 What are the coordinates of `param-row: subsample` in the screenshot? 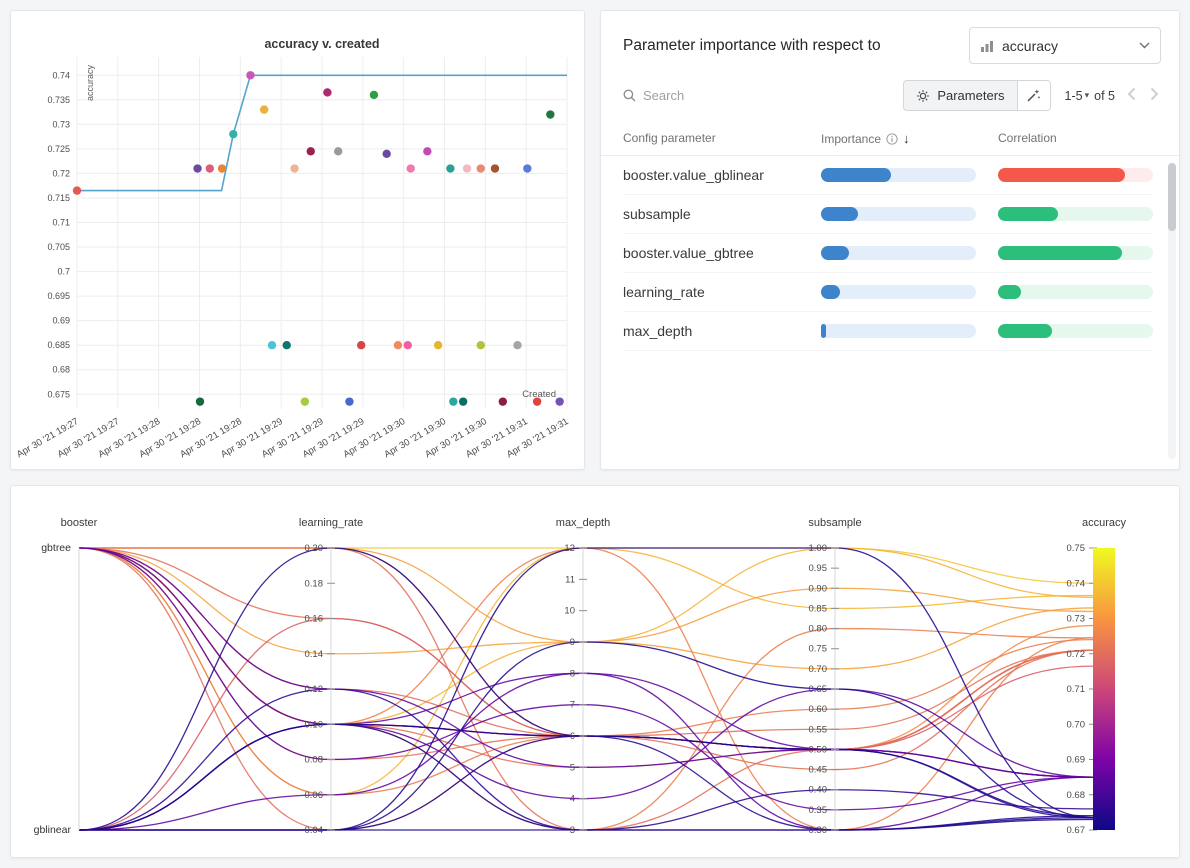 It's located at (888, 214).